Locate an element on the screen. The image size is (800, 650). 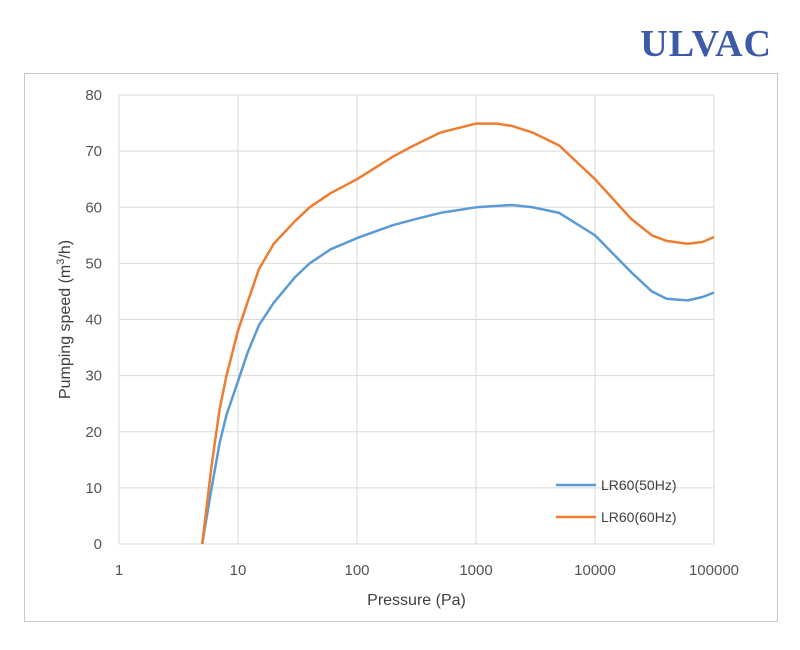
ulvac-logo: ULVAC is located at coordinates (706, 44).